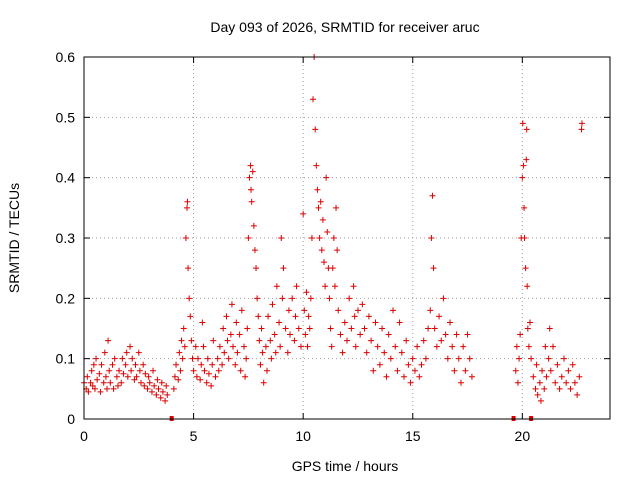 This screenshot has width=640, height=480. What do you see at coordinates (66, 298) in the screenshot?
I see `y-tick-label: 0.2` at bounding box center [66, 298].